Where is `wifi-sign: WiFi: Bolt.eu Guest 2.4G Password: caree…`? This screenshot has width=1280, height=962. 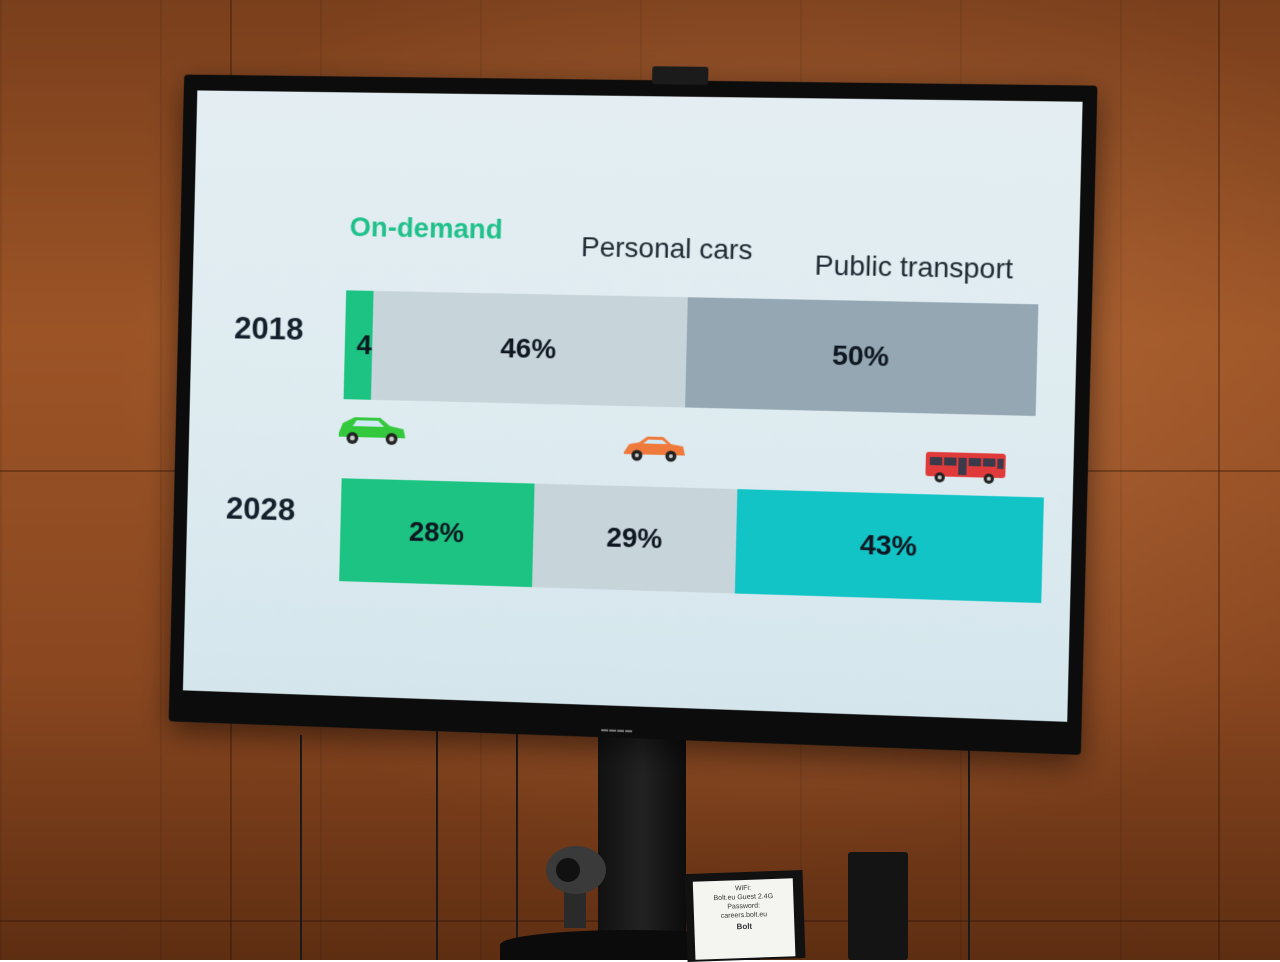 wifi-sign: WiFi: Bolt.eu Guest 2.4G Password: caree… is located at coordinates (745, 916).